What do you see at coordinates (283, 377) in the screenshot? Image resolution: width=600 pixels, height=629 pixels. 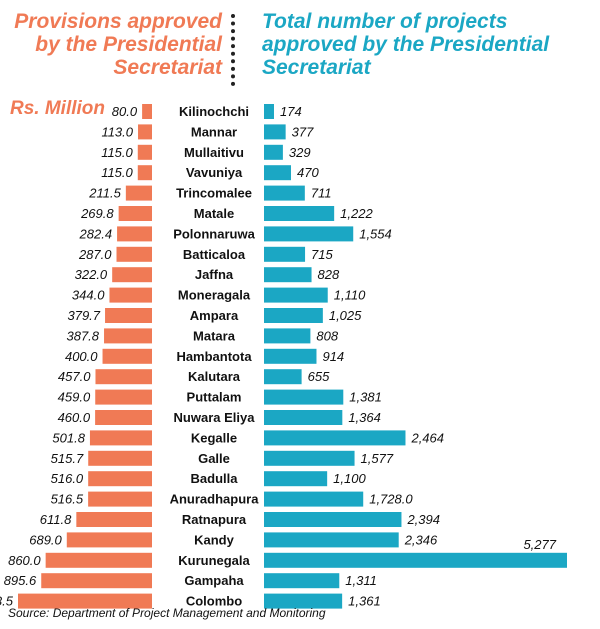 I see `project-bar-kalutara` at bounding box center [283, 377].